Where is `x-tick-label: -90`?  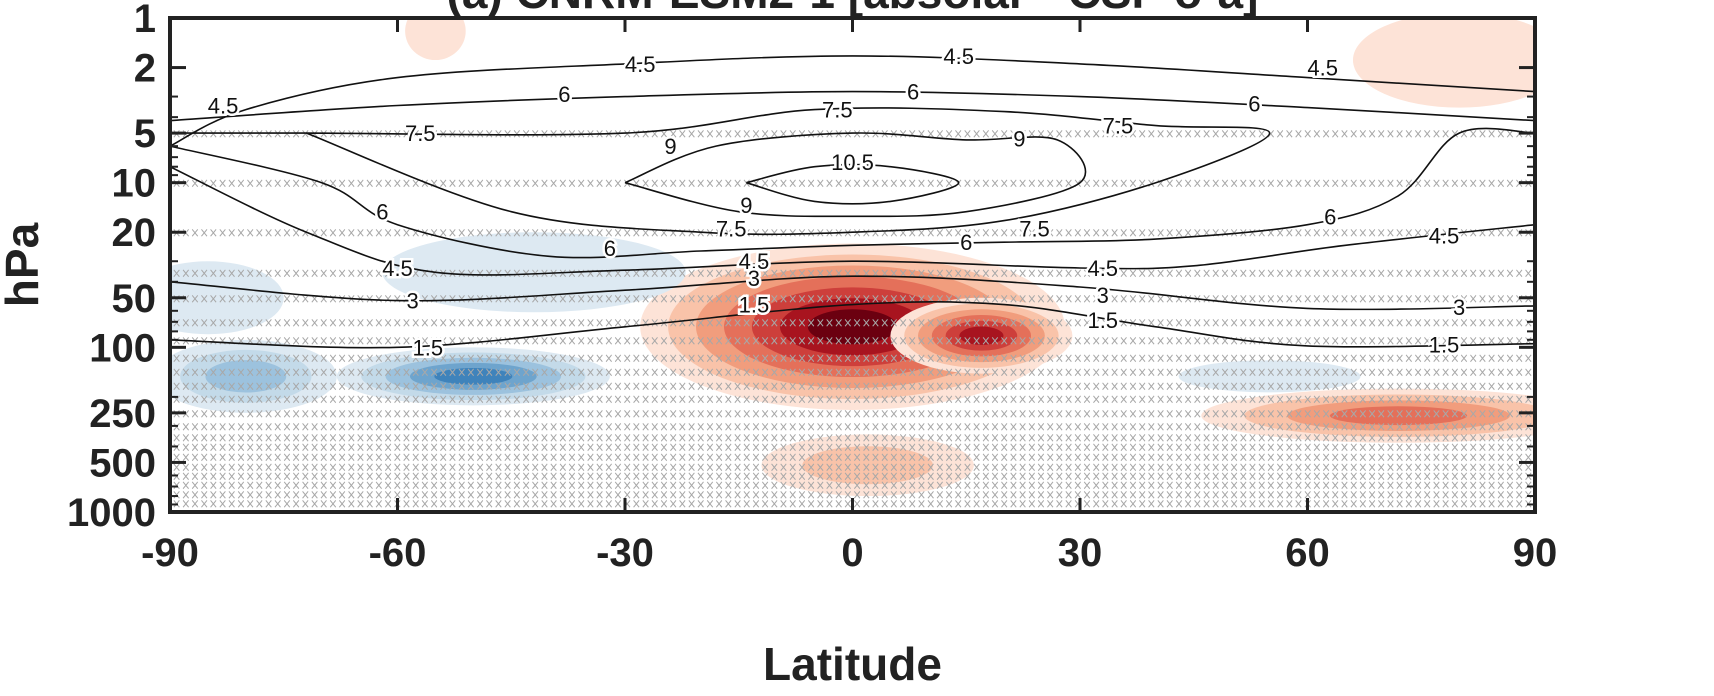 x-tick-label: -90 is located at coordinates (170, 553).